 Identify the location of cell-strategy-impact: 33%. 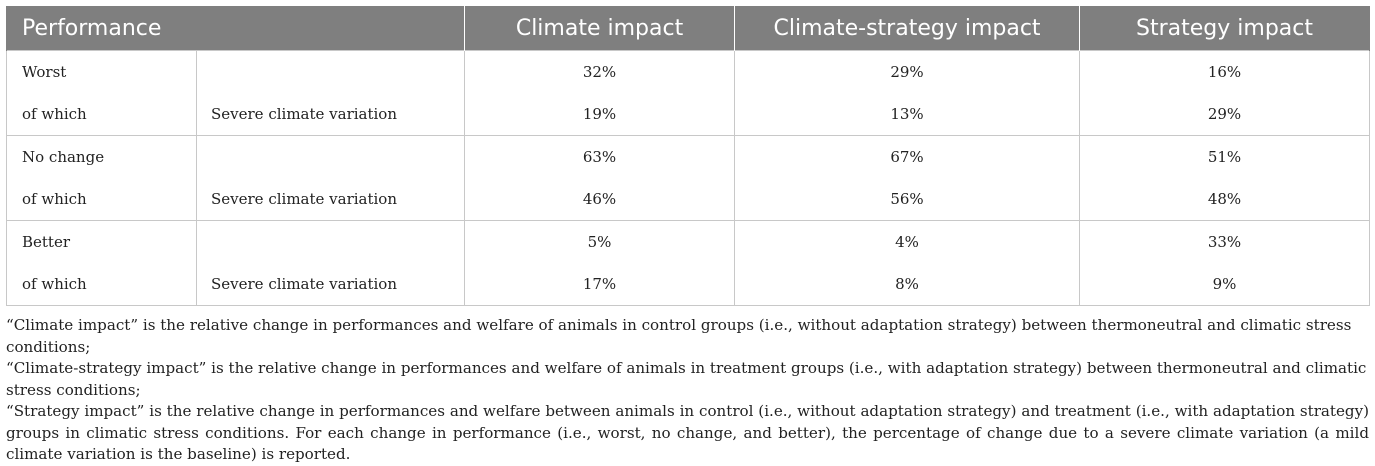
(1225, 241).